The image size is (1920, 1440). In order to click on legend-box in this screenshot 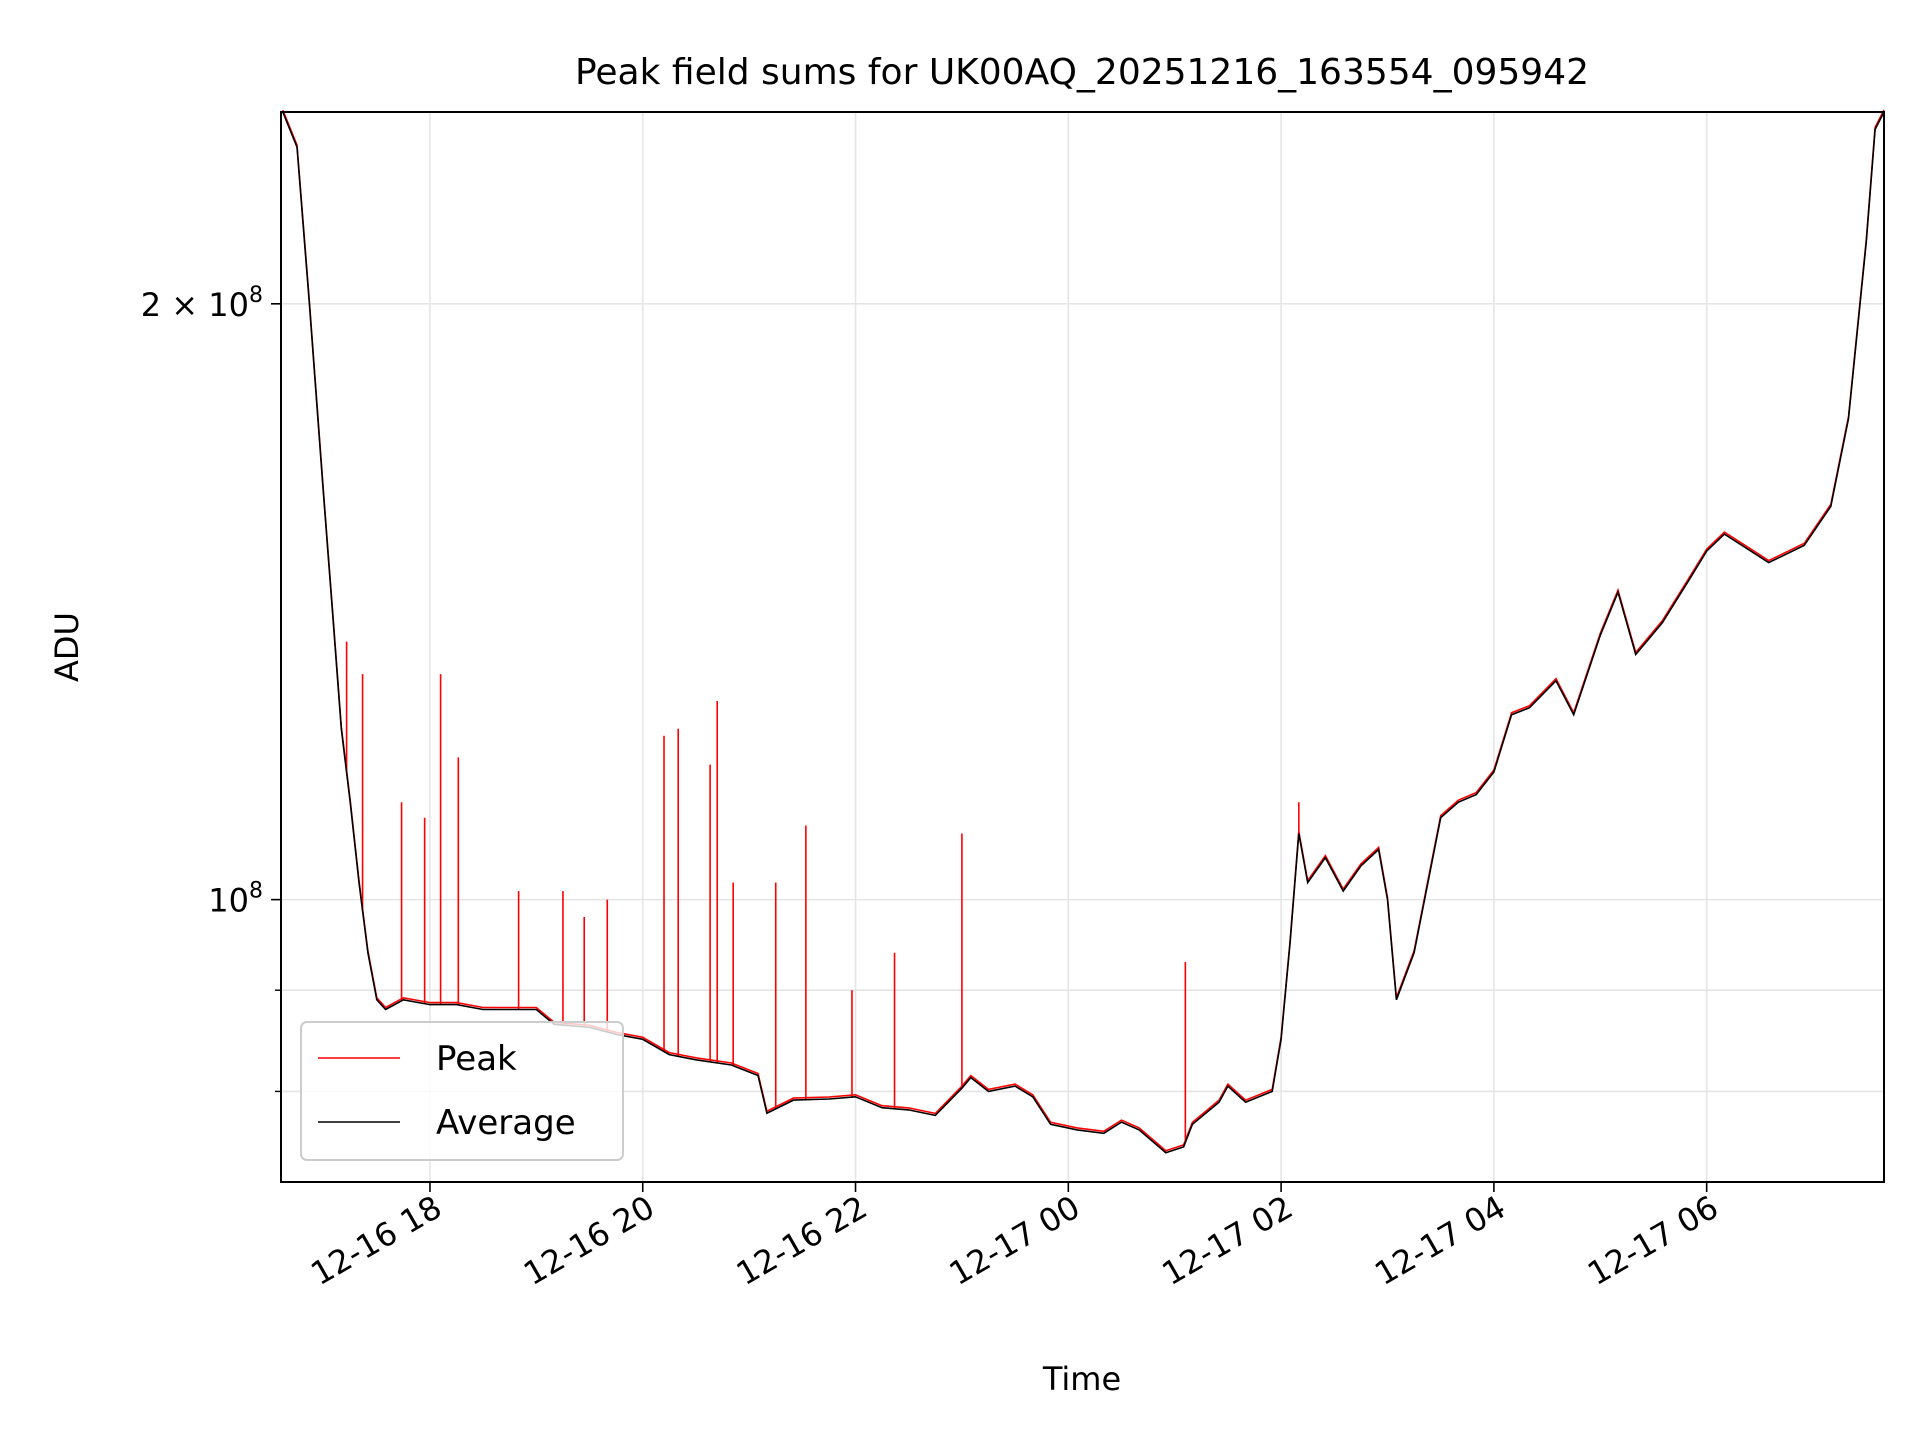, I will do `click(462, 1091)`.